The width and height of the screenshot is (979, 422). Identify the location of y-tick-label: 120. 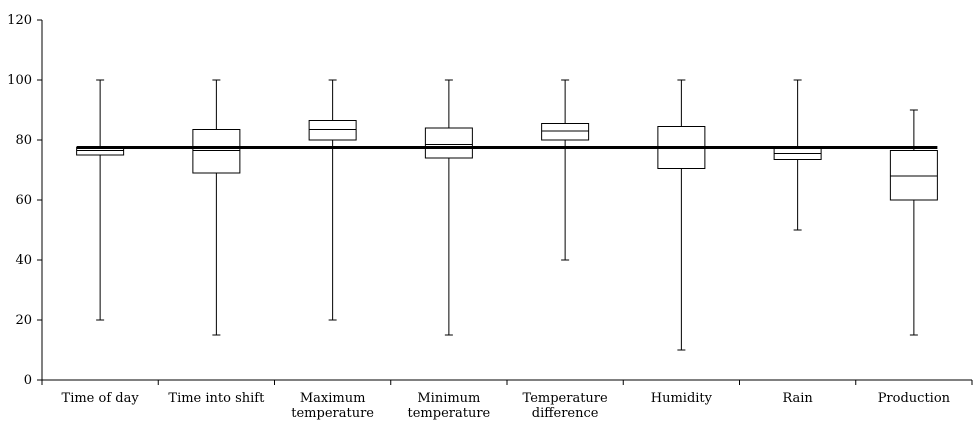
(19, 20).